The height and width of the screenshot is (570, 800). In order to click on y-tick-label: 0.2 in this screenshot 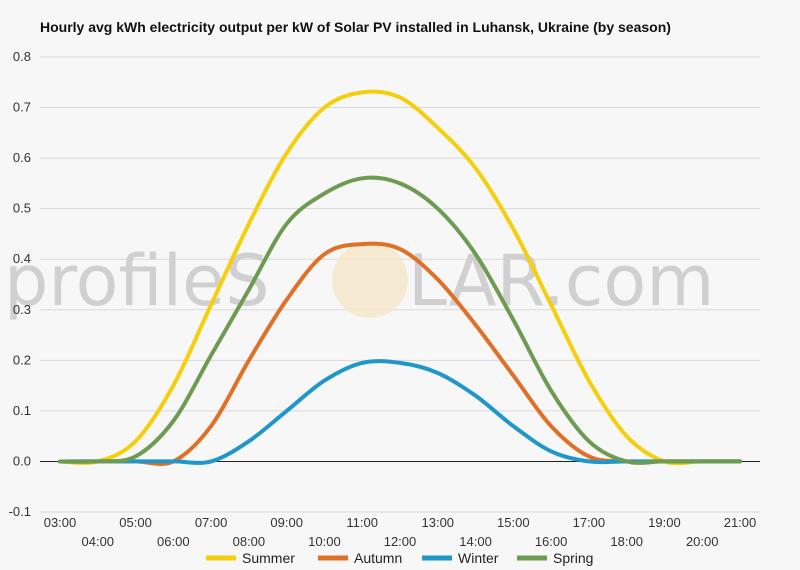, I will do `click(22, 359)`.